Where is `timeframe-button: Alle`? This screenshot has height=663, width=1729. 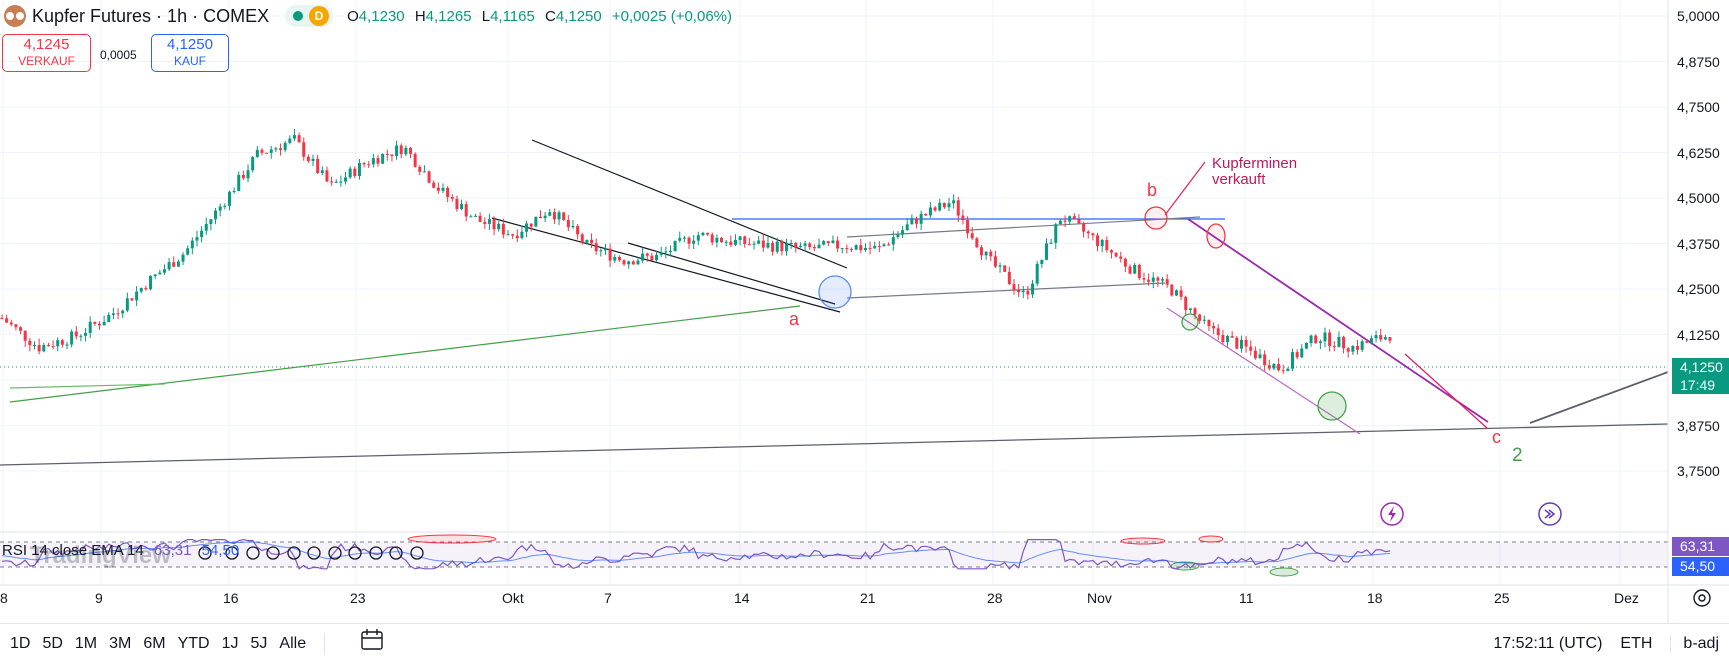
timeframe-button: Alle is located at coordinates (293, 643).